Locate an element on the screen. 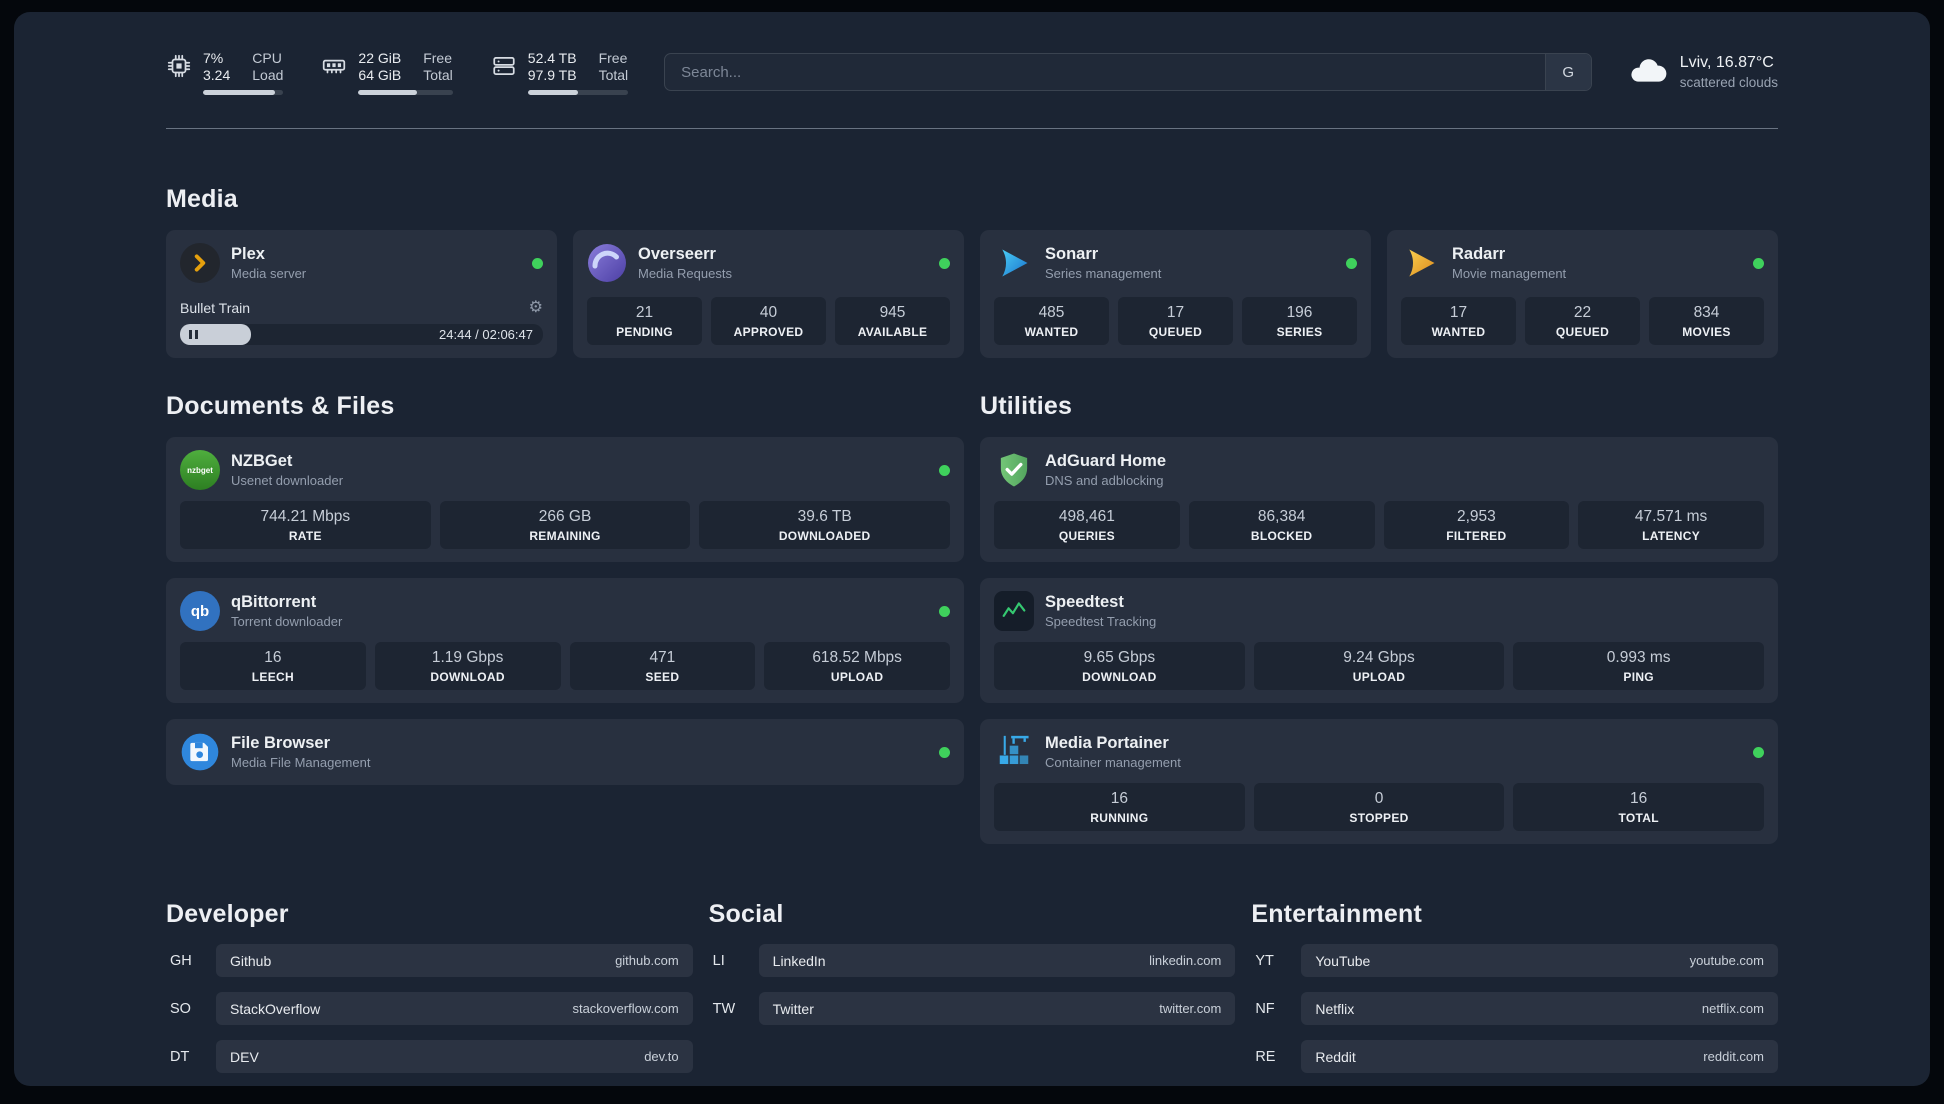 This screenshot has width=1944, height=1104. ram-icon is located at coordinates (334, 72).